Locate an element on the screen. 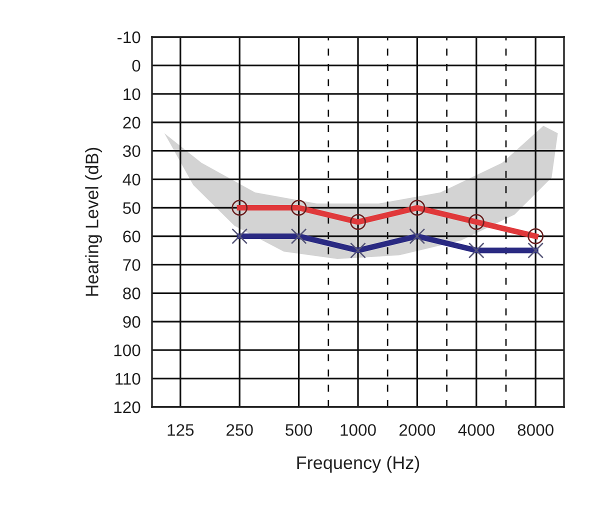 The image size is (600, 529). x-tick-label: 1000 is located at coordinates (358, 430).